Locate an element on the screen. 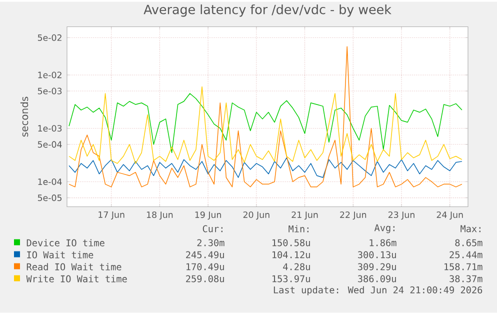  text: 1.86m is located at coordinates (383, 242).